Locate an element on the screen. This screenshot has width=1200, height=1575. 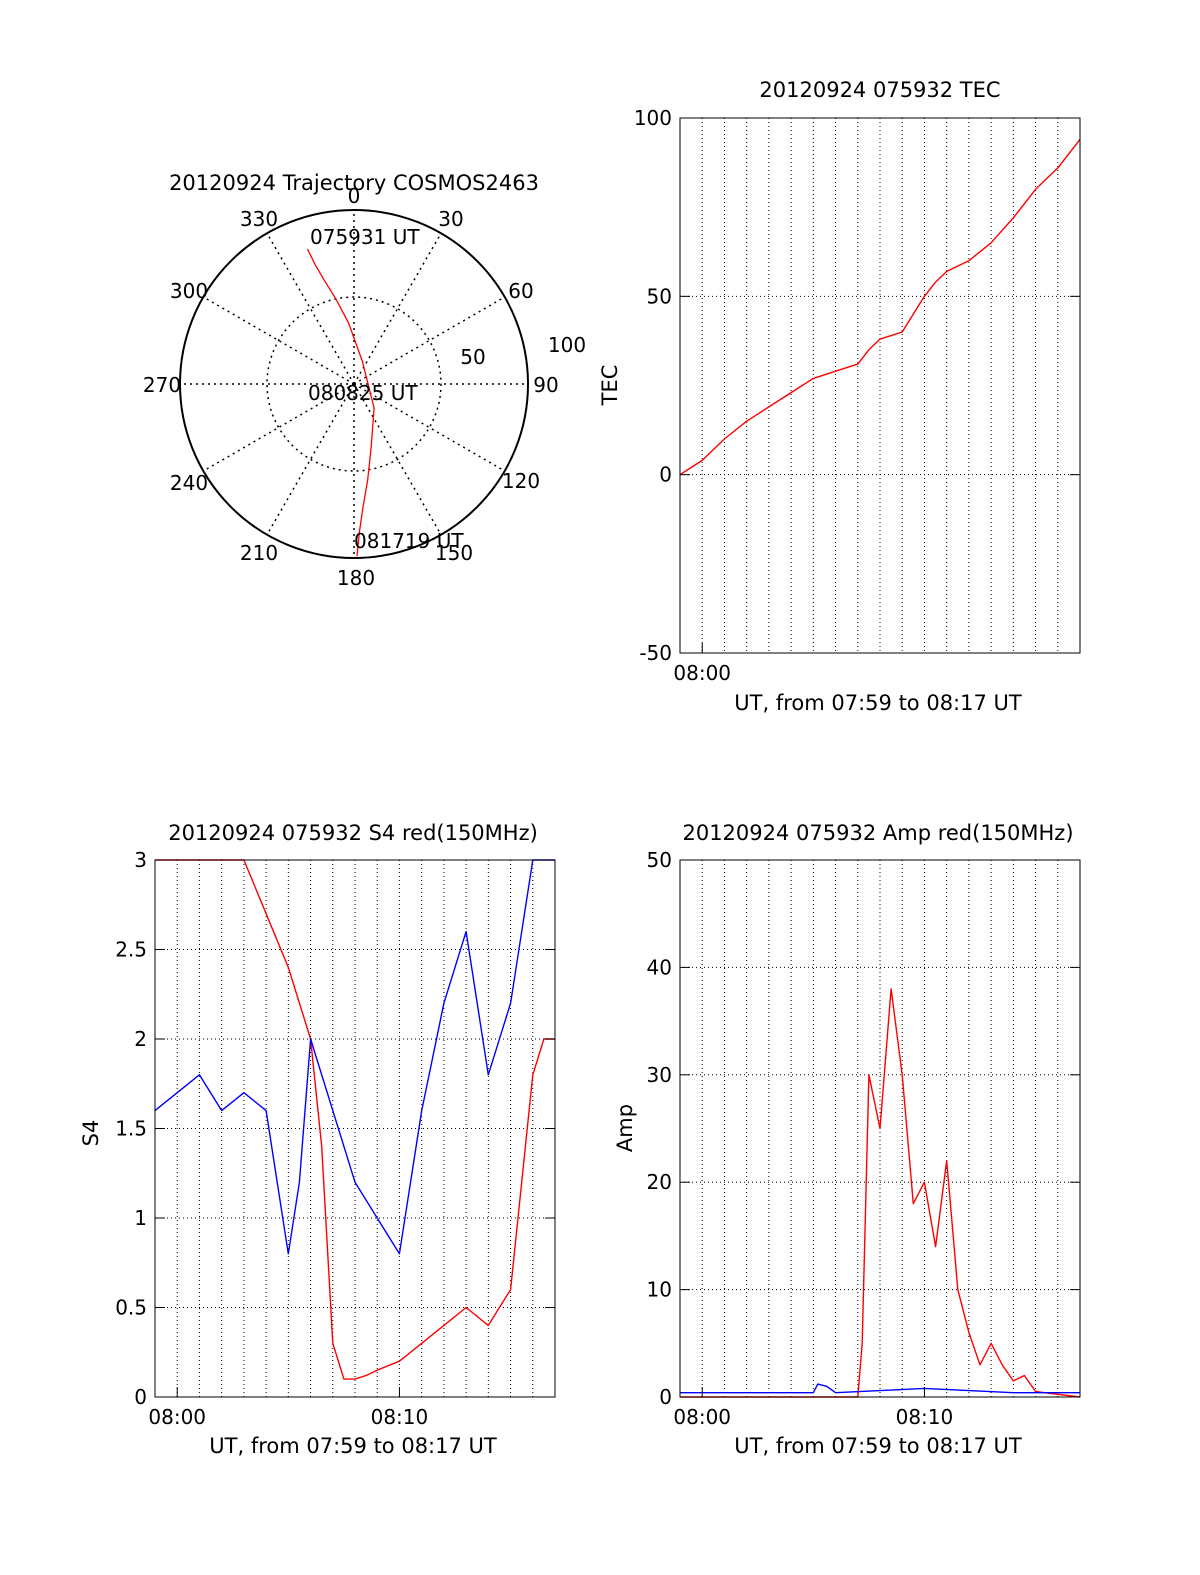
polar-trajectory-line is located at coordinates (340, 402).